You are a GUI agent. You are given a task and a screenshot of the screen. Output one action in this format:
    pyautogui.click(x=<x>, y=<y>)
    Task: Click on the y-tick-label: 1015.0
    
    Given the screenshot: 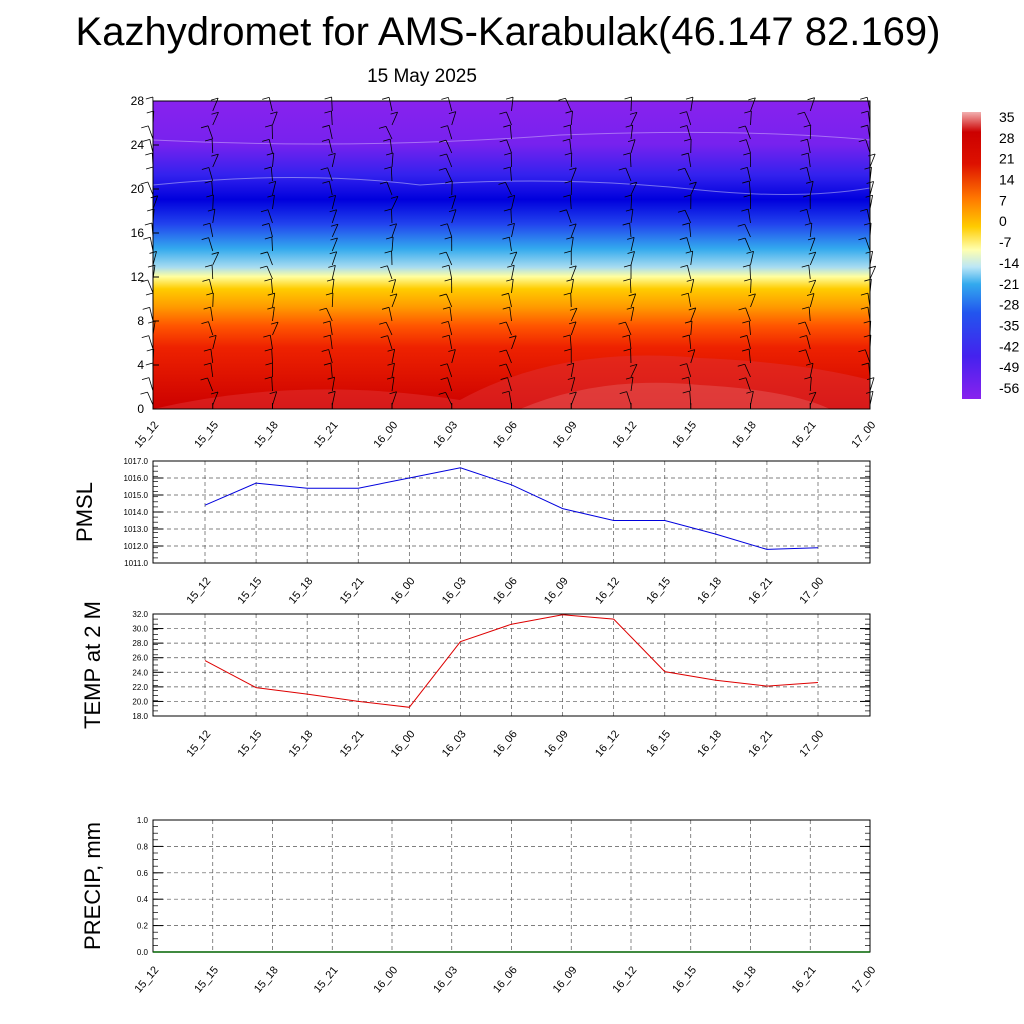 What is the action you would take?
    pyautogui.click(x=136, y=495)
    